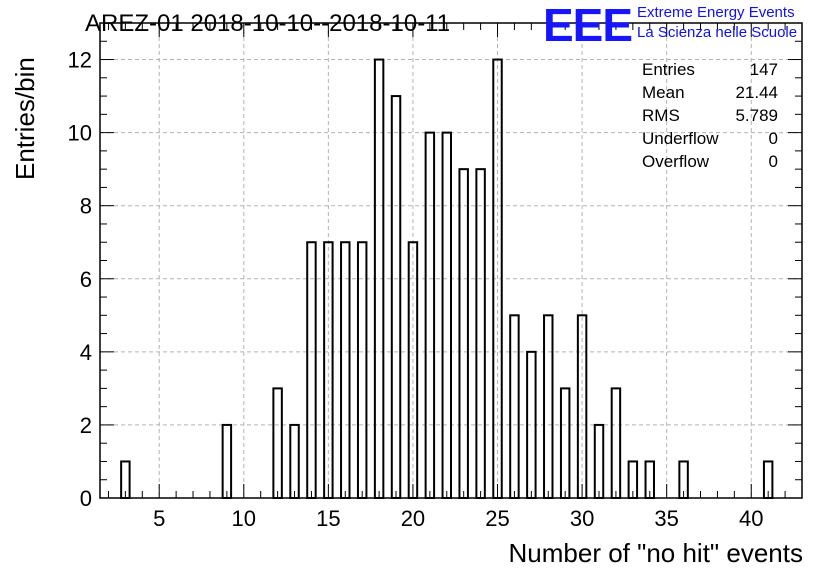 This screenshot has height=572, width=836. I want to click on stat-value-mean: 21.44, so click(756, 92).